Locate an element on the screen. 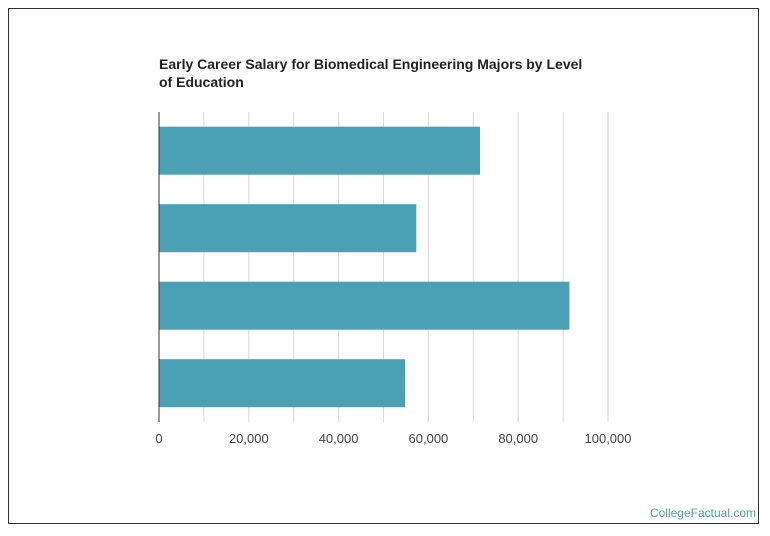 The width and height of the screenshot is (770, 536). x-tick-label: 100,000 is located at coordinates (608, 438).